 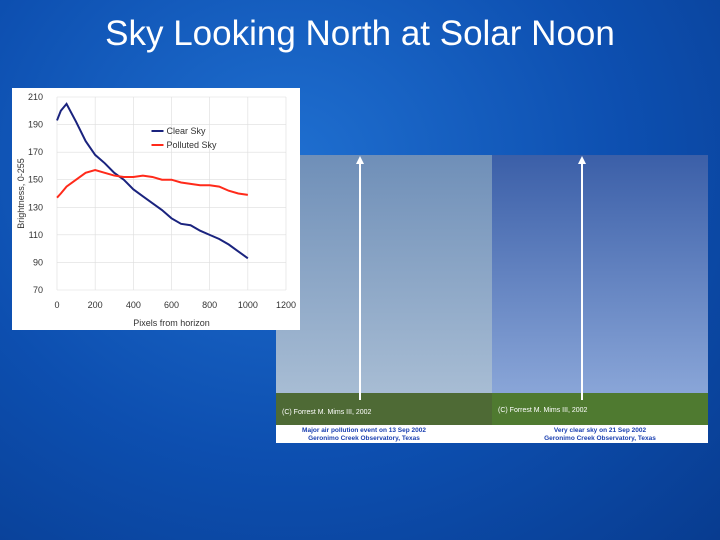 What do you see at coordinates (286, 305) in the screenshot?
I see `x-tick-label: 1200` at bounding box center [286, 305].